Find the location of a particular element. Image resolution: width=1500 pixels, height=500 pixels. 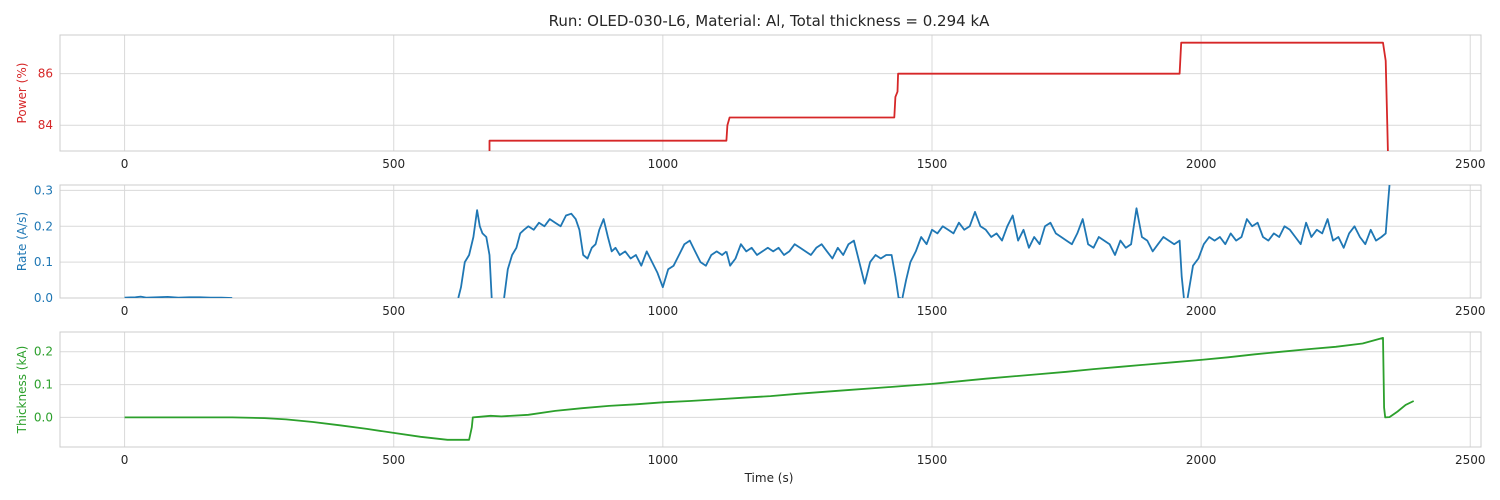

y-tick-label: 84 is located at coordinates (45, 125).